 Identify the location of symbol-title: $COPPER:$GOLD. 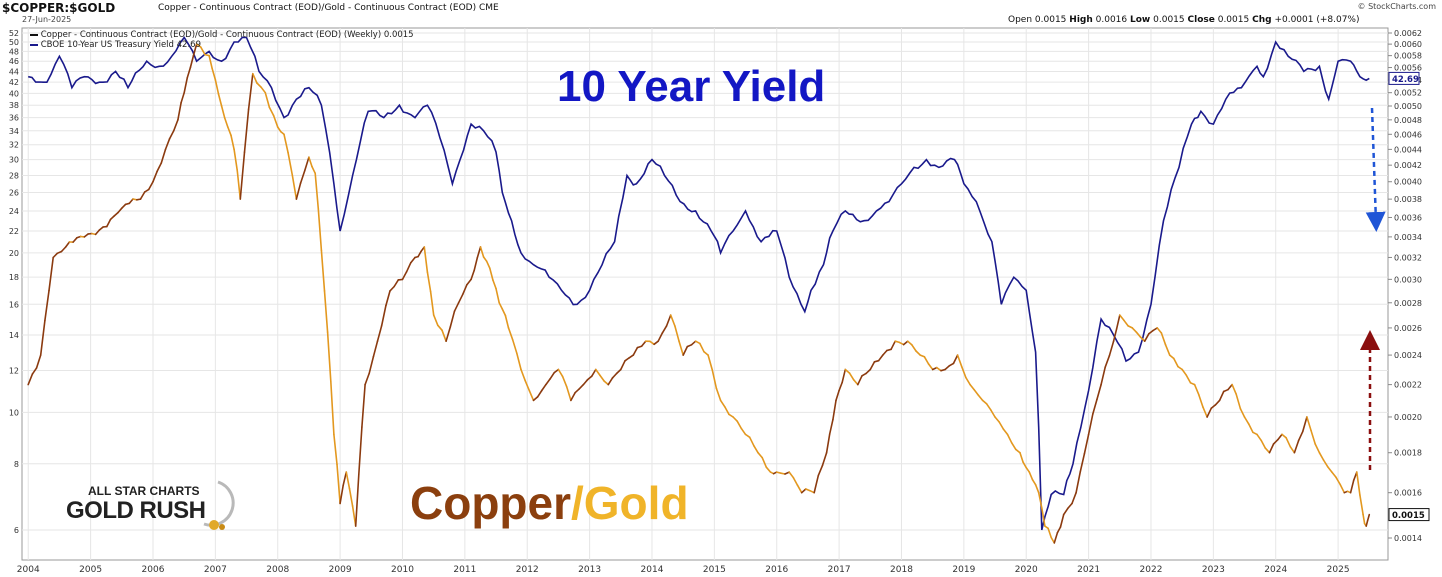
(59, 8).